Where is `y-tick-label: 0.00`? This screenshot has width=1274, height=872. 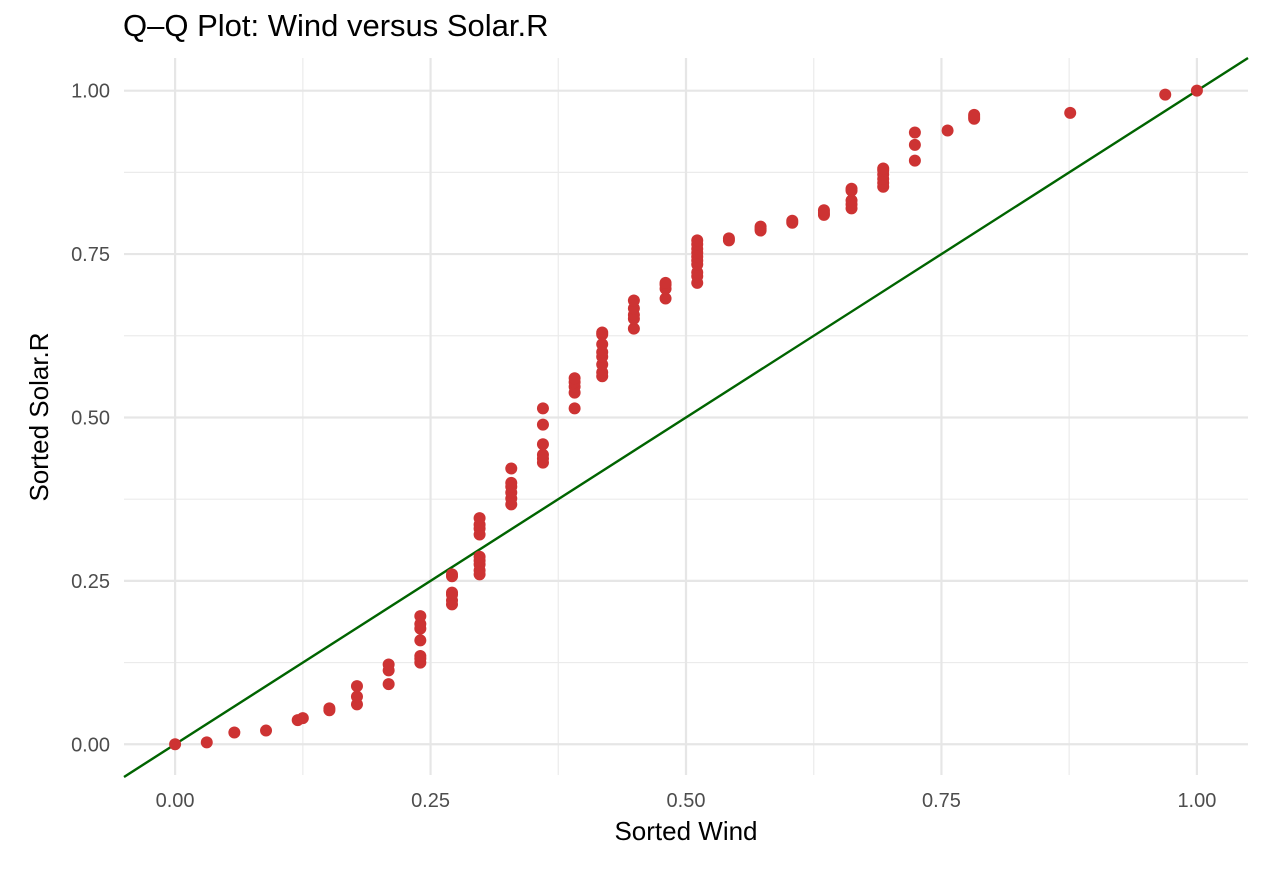 y-tick-label: 0.00 is located at coordinates (90, 745).